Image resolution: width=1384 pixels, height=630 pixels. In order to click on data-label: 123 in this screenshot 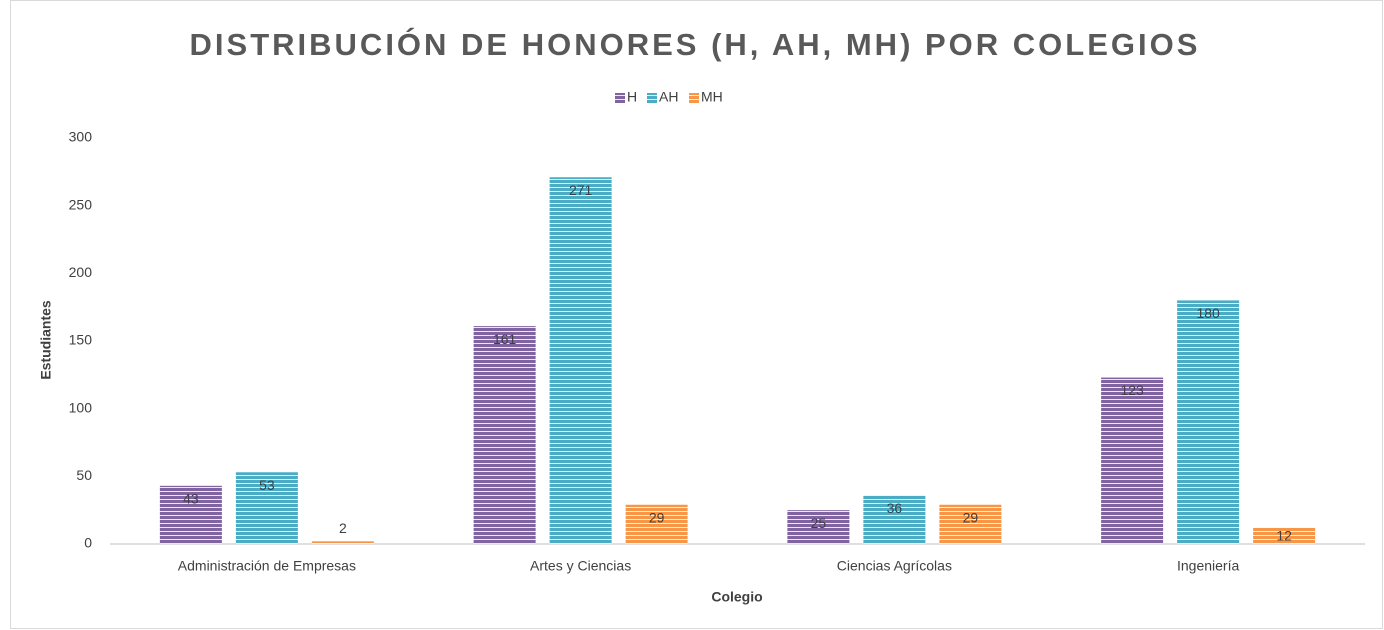, I will do `click(1132, 390)`.